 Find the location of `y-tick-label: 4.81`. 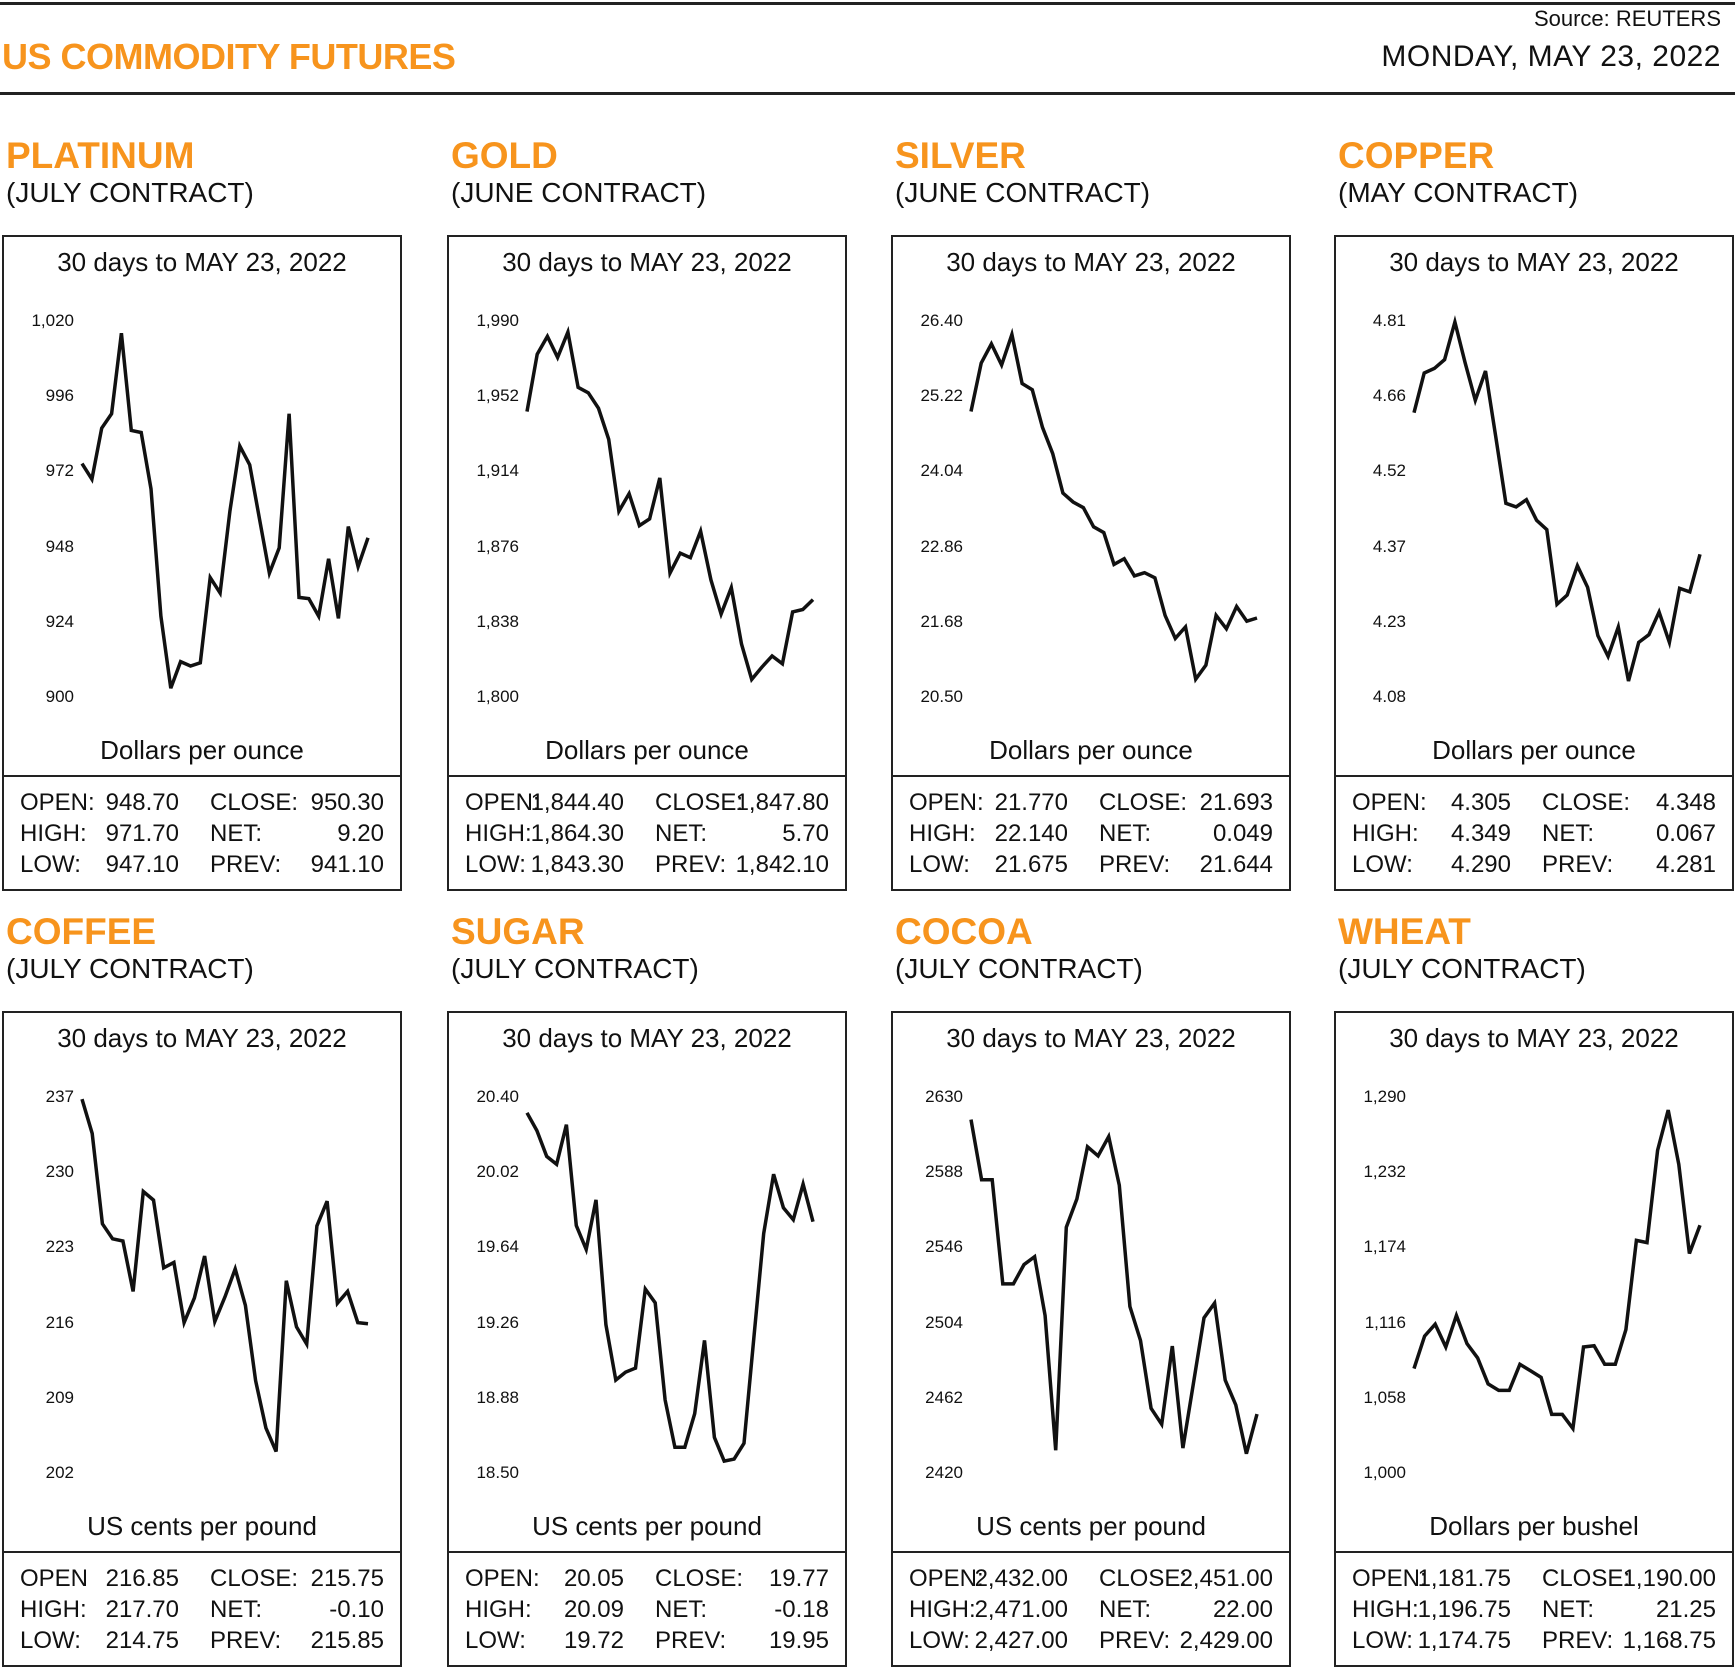

y-tick-label: 4.81 is located at coordinates (1389, 320).